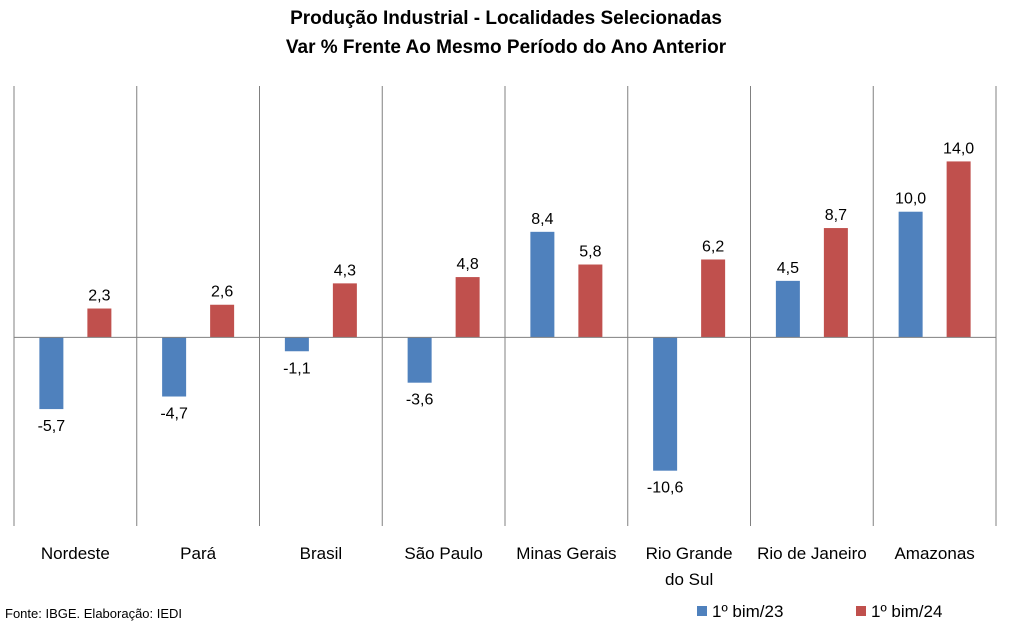 This screenshot has width=1011, height=630. Describe the element at coordinates (812, 553) in the screenshot. I see `category-label: Rio de Janeiro` at that location.